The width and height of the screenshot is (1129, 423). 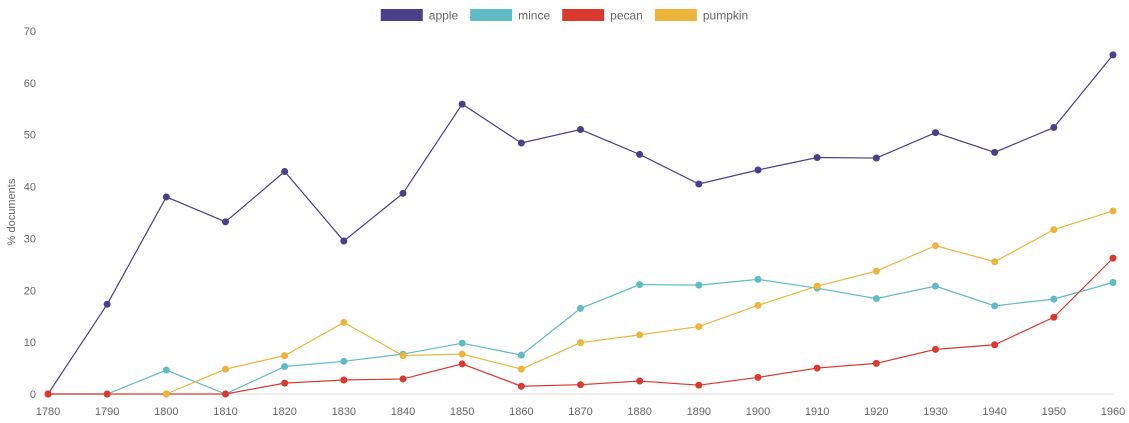 What do you see at coordinates (1054, 412) in the screenshot?
I see `x-tick-label: 1950` at bounding box center [1054, 412].